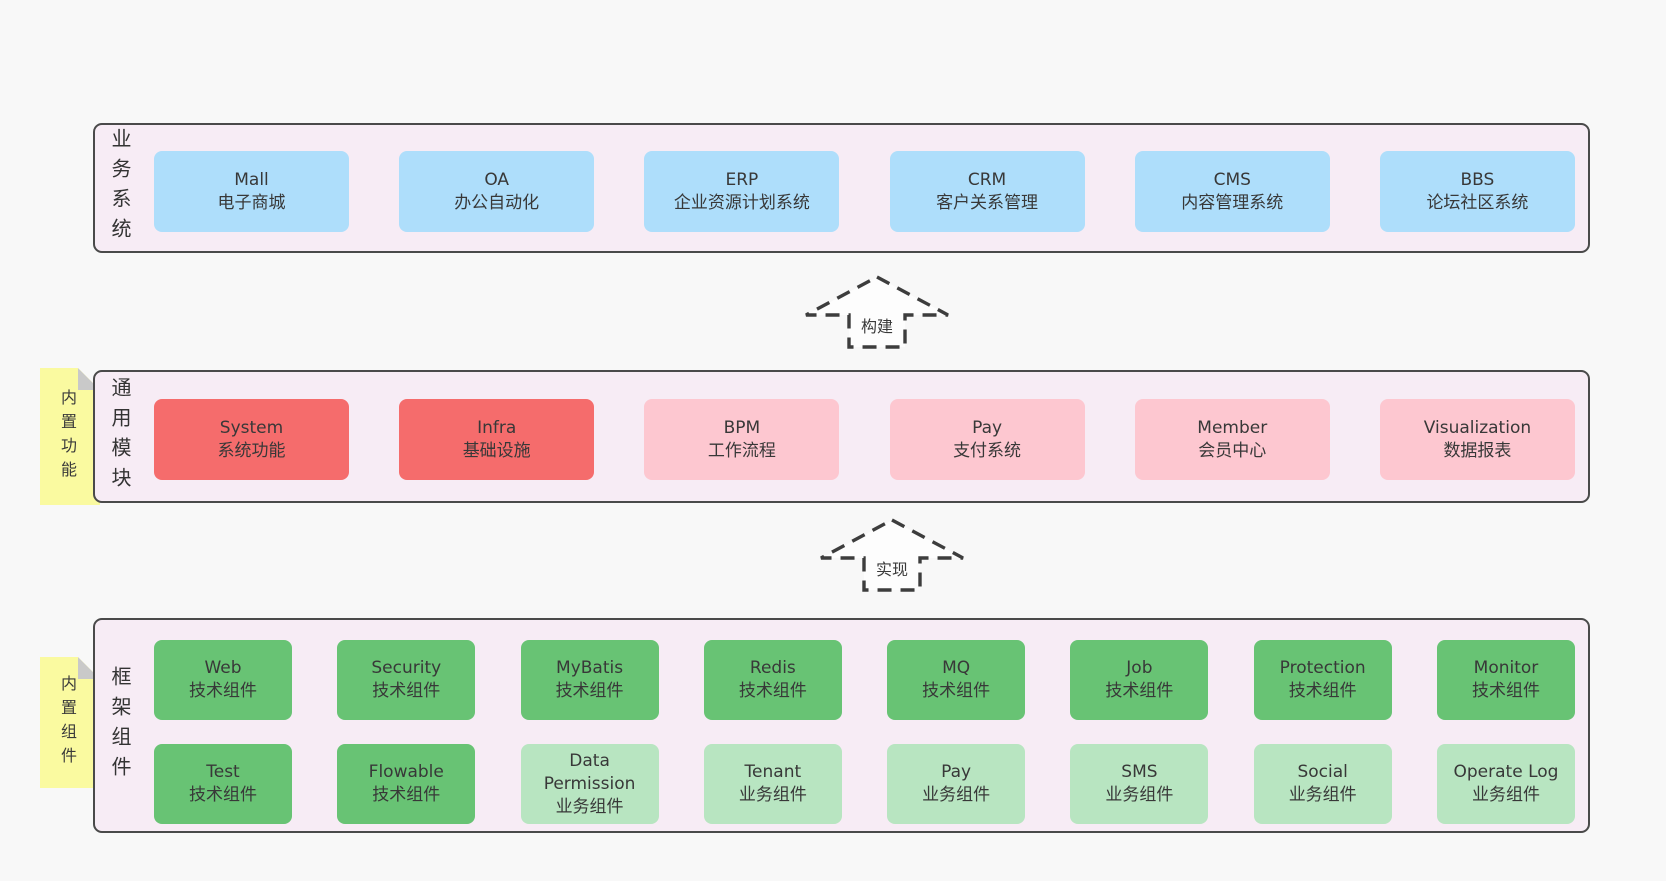 The width and height of the screenshot is (1666, 881). I want to click on box-title: Protection, so click(1322, 668).